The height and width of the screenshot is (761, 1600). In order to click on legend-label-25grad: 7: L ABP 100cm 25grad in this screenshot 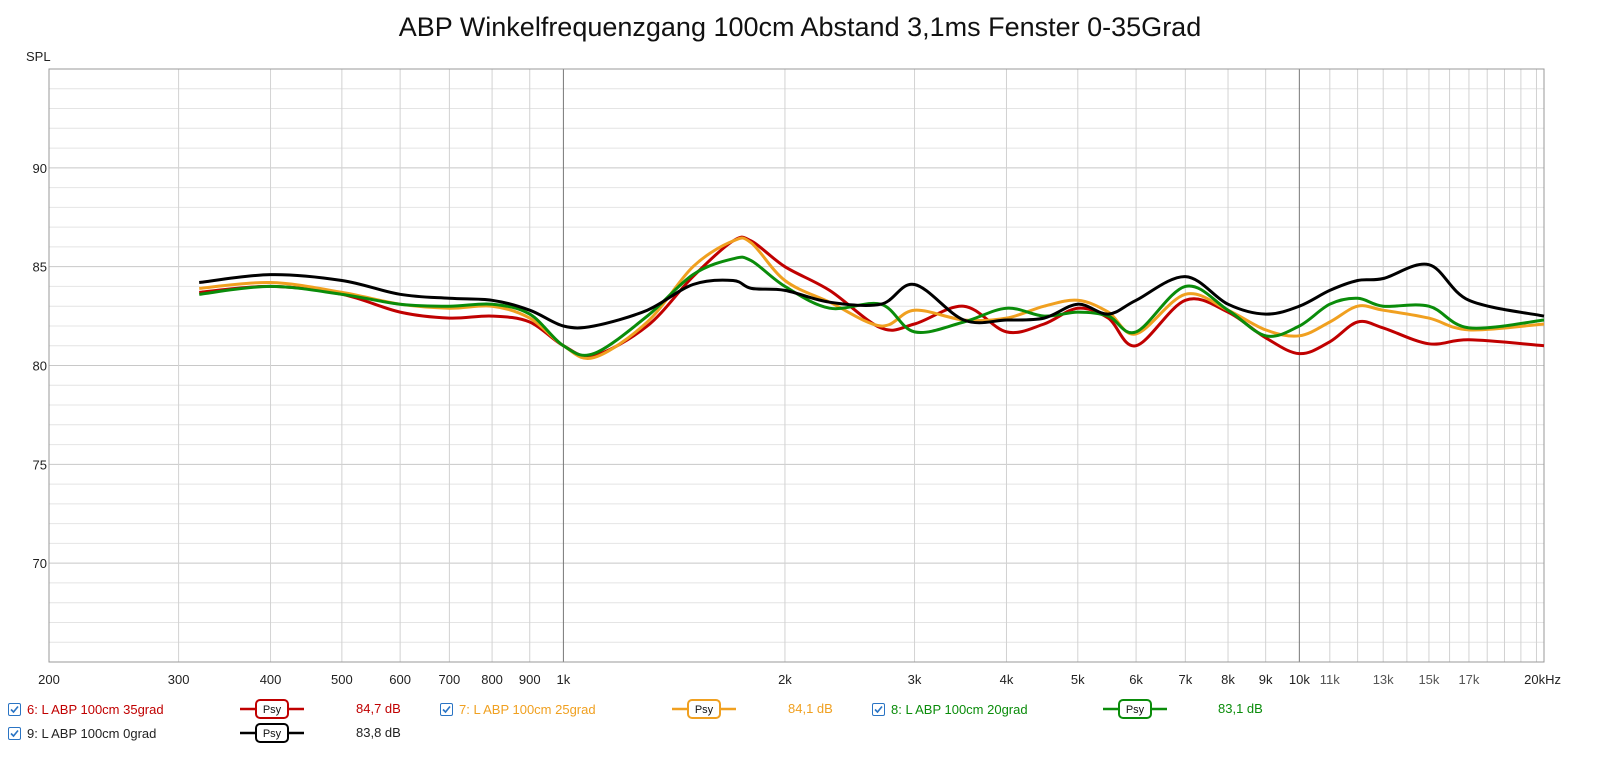, I will do `click(527, 709)`.